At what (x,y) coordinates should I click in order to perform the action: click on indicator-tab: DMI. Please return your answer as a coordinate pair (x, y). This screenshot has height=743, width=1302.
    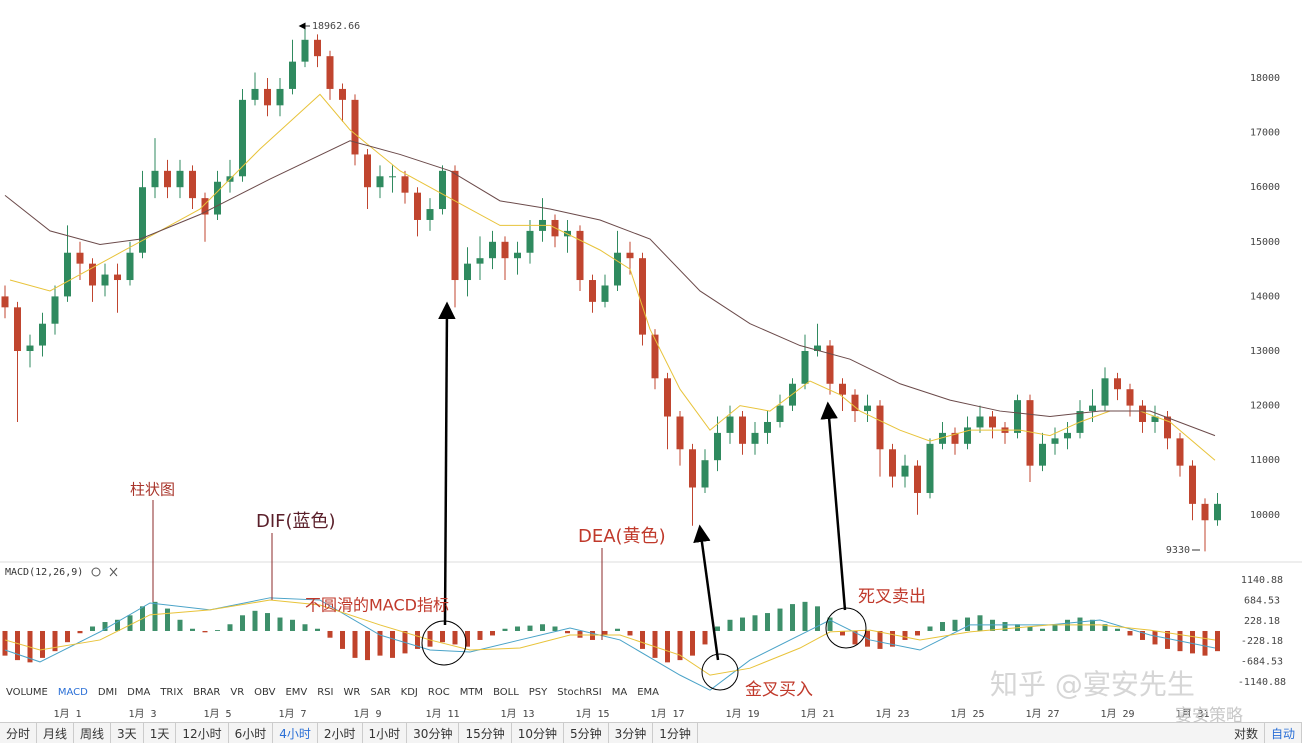
    Looking at the image, I should click on (107, 692).